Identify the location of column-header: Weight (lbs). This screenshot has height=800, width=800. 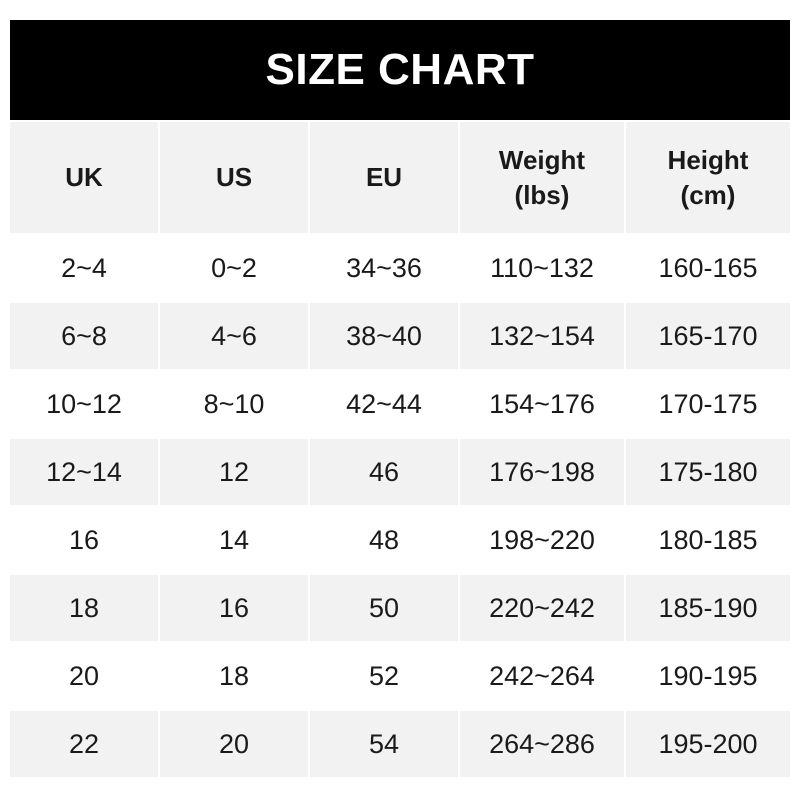
(542, 177).